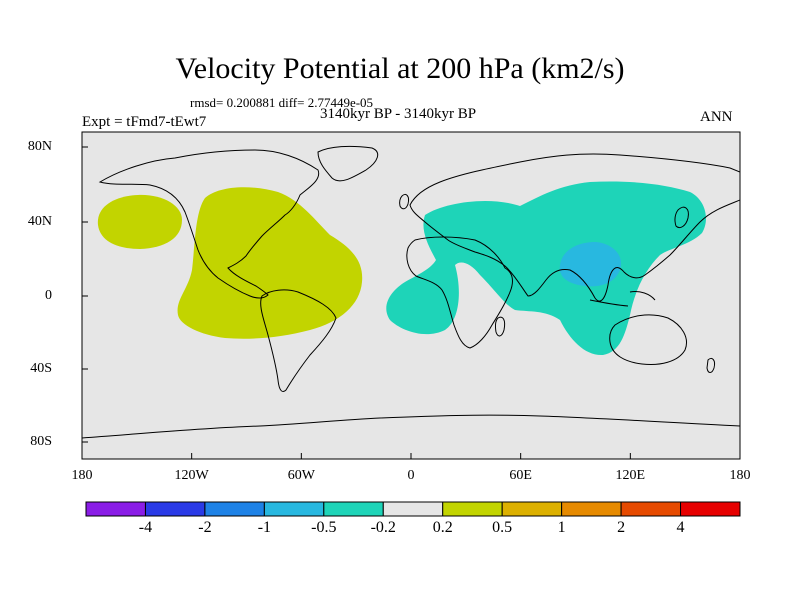 The image size is (800, 600). I want to click on y-tick-label: 0, so click(48, 295).